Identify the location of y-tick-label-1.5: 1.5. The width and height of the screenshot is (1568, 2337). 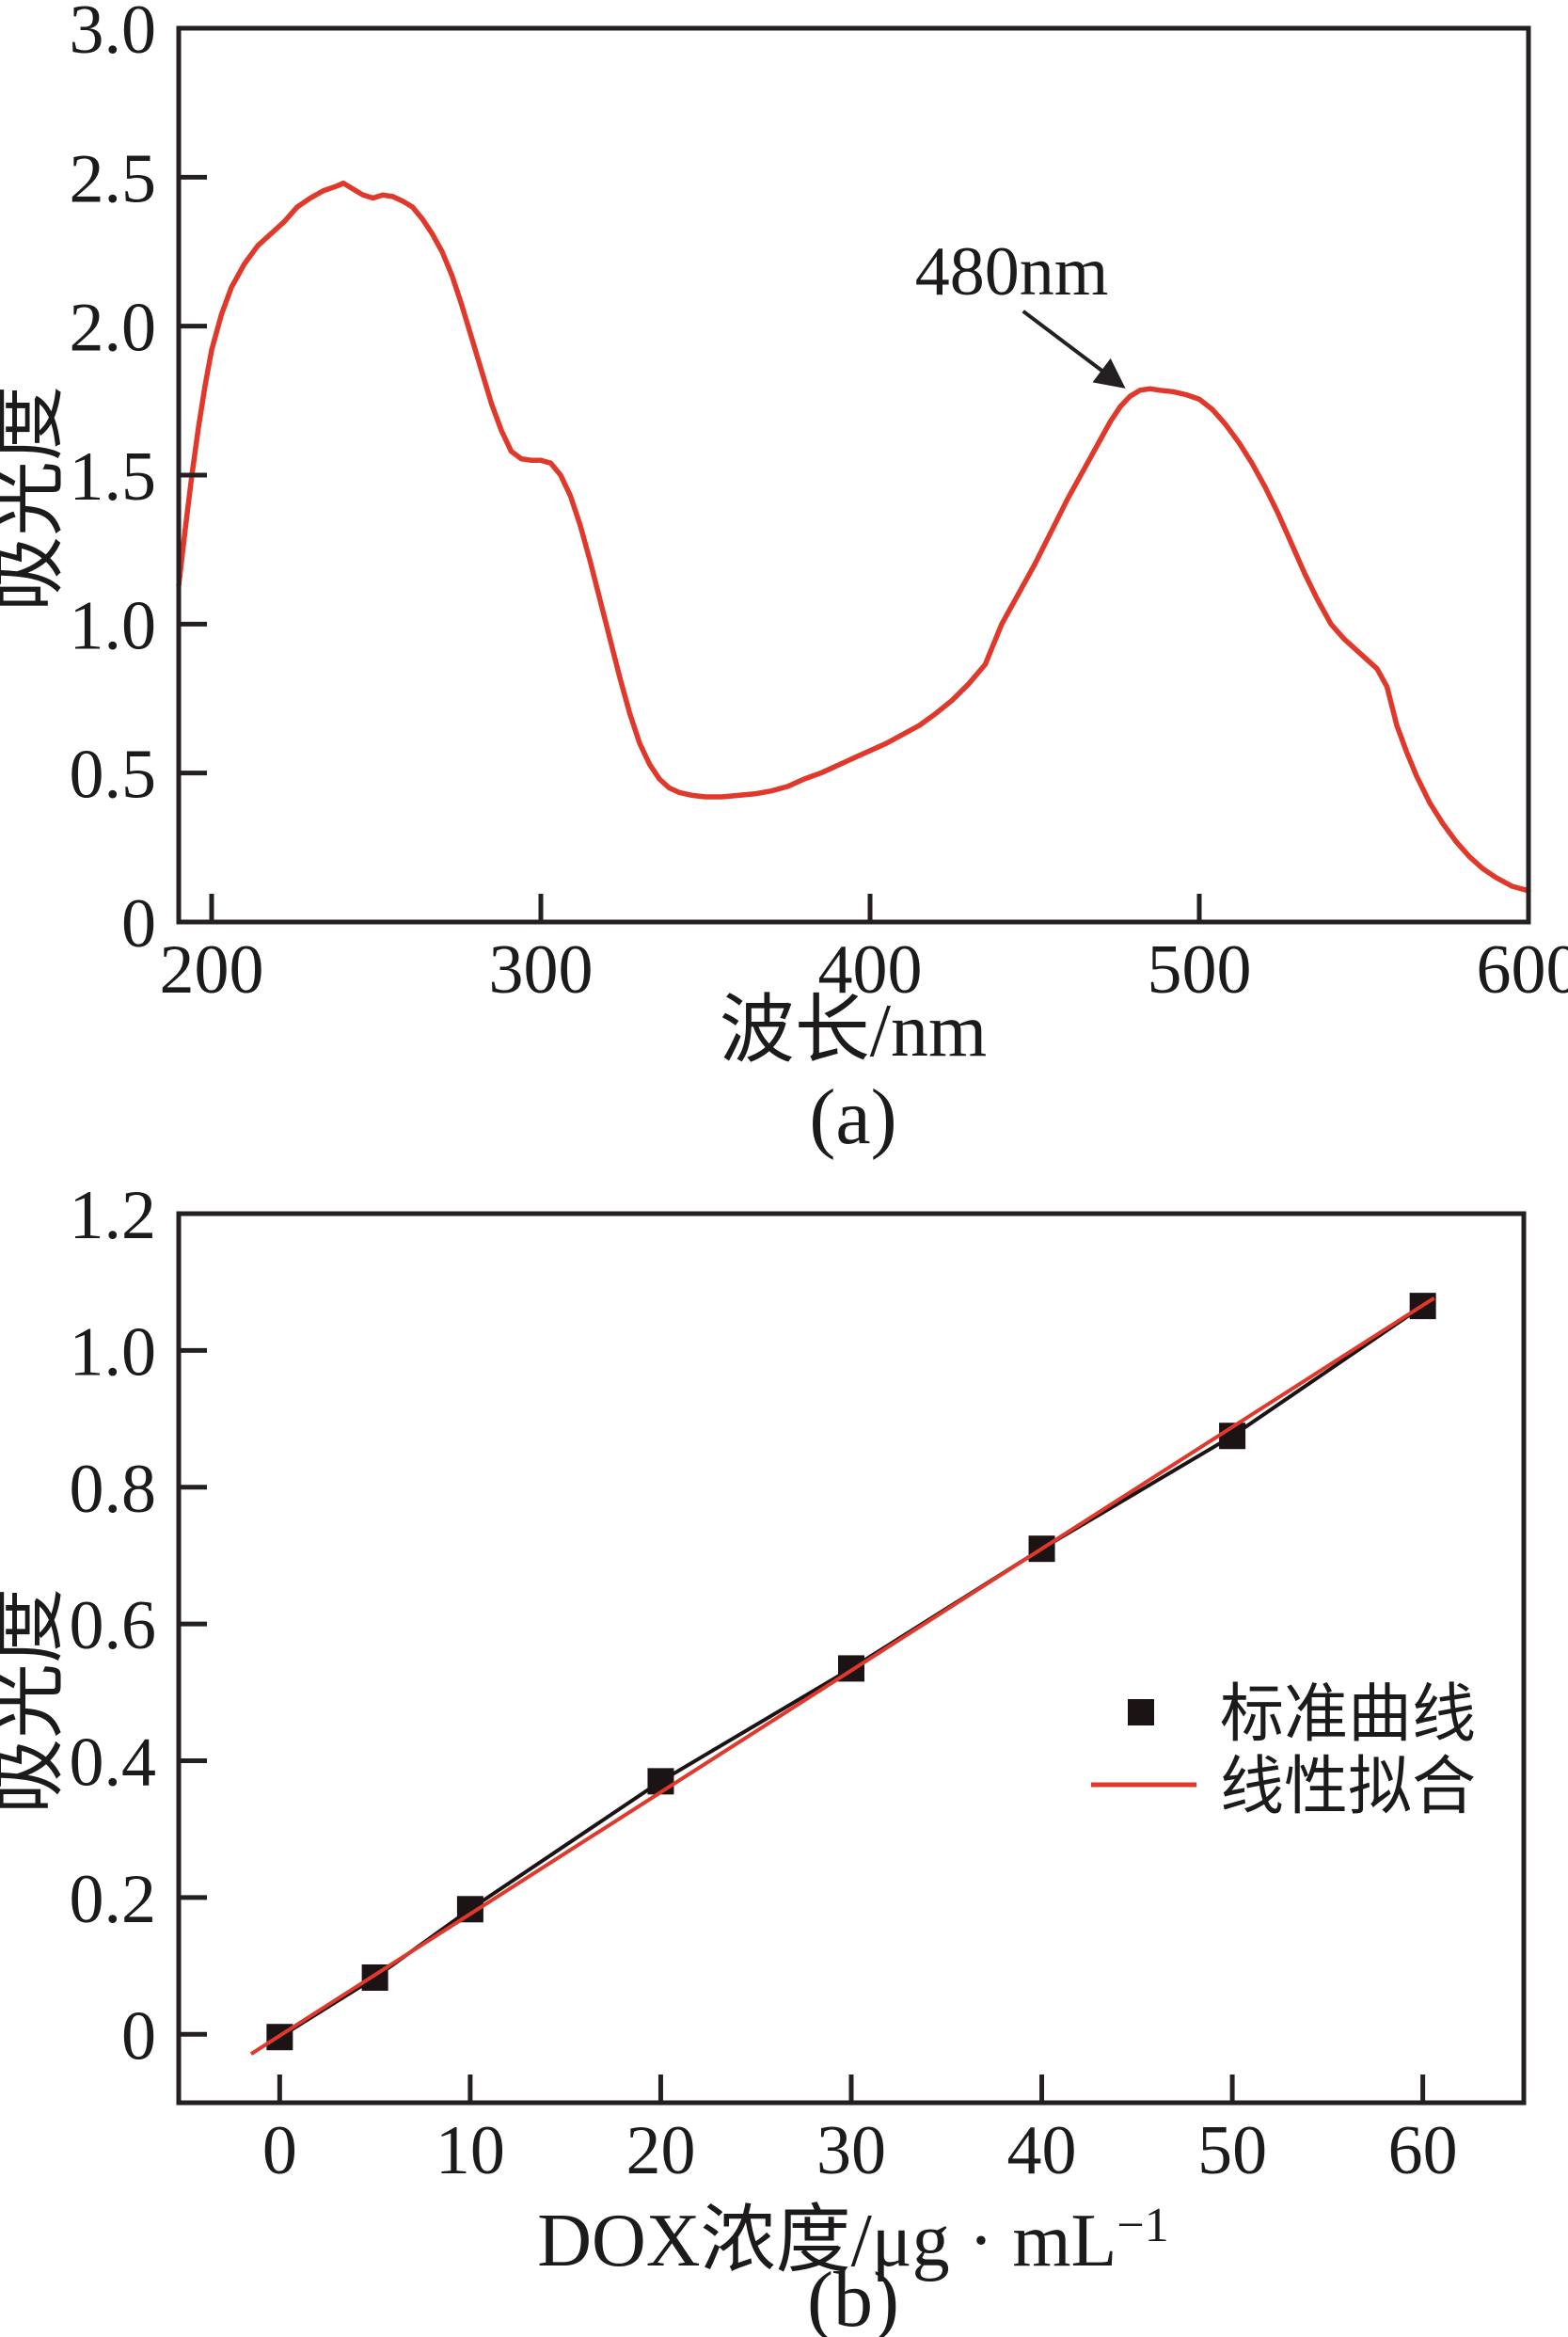
(113, 477).